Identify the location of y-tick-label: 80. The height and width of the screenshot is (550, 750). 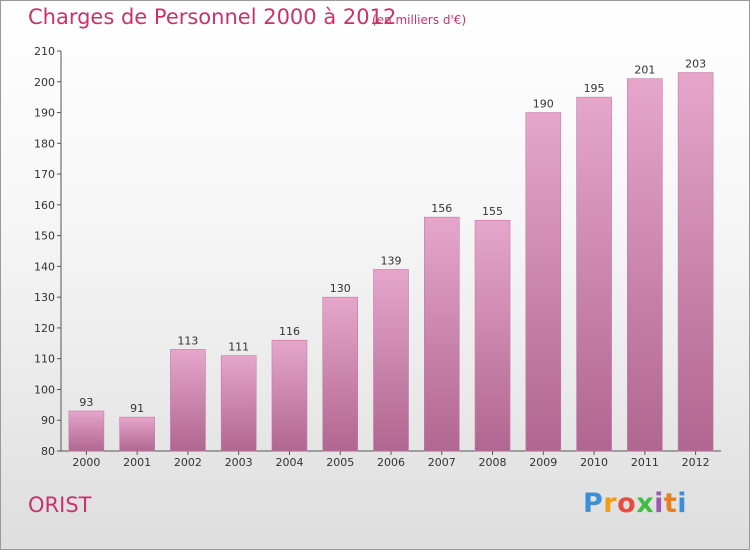
(48, 451).